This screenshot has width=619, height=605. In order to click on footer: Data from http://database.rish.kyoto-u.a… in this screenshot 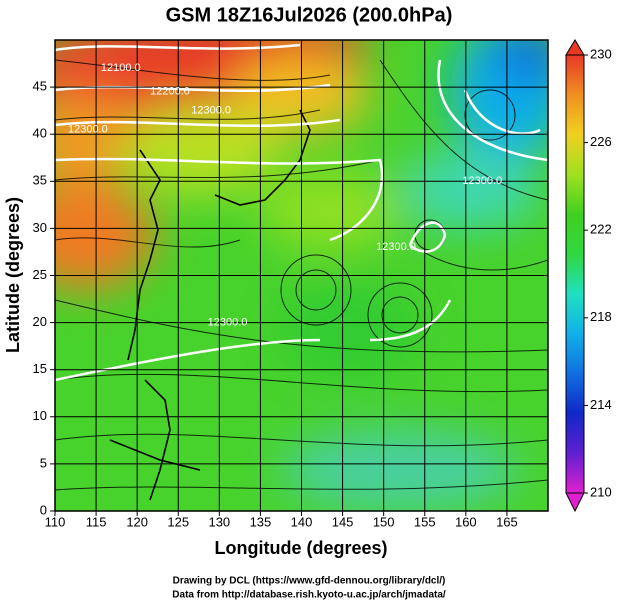, I will do `click(309, 595)`.